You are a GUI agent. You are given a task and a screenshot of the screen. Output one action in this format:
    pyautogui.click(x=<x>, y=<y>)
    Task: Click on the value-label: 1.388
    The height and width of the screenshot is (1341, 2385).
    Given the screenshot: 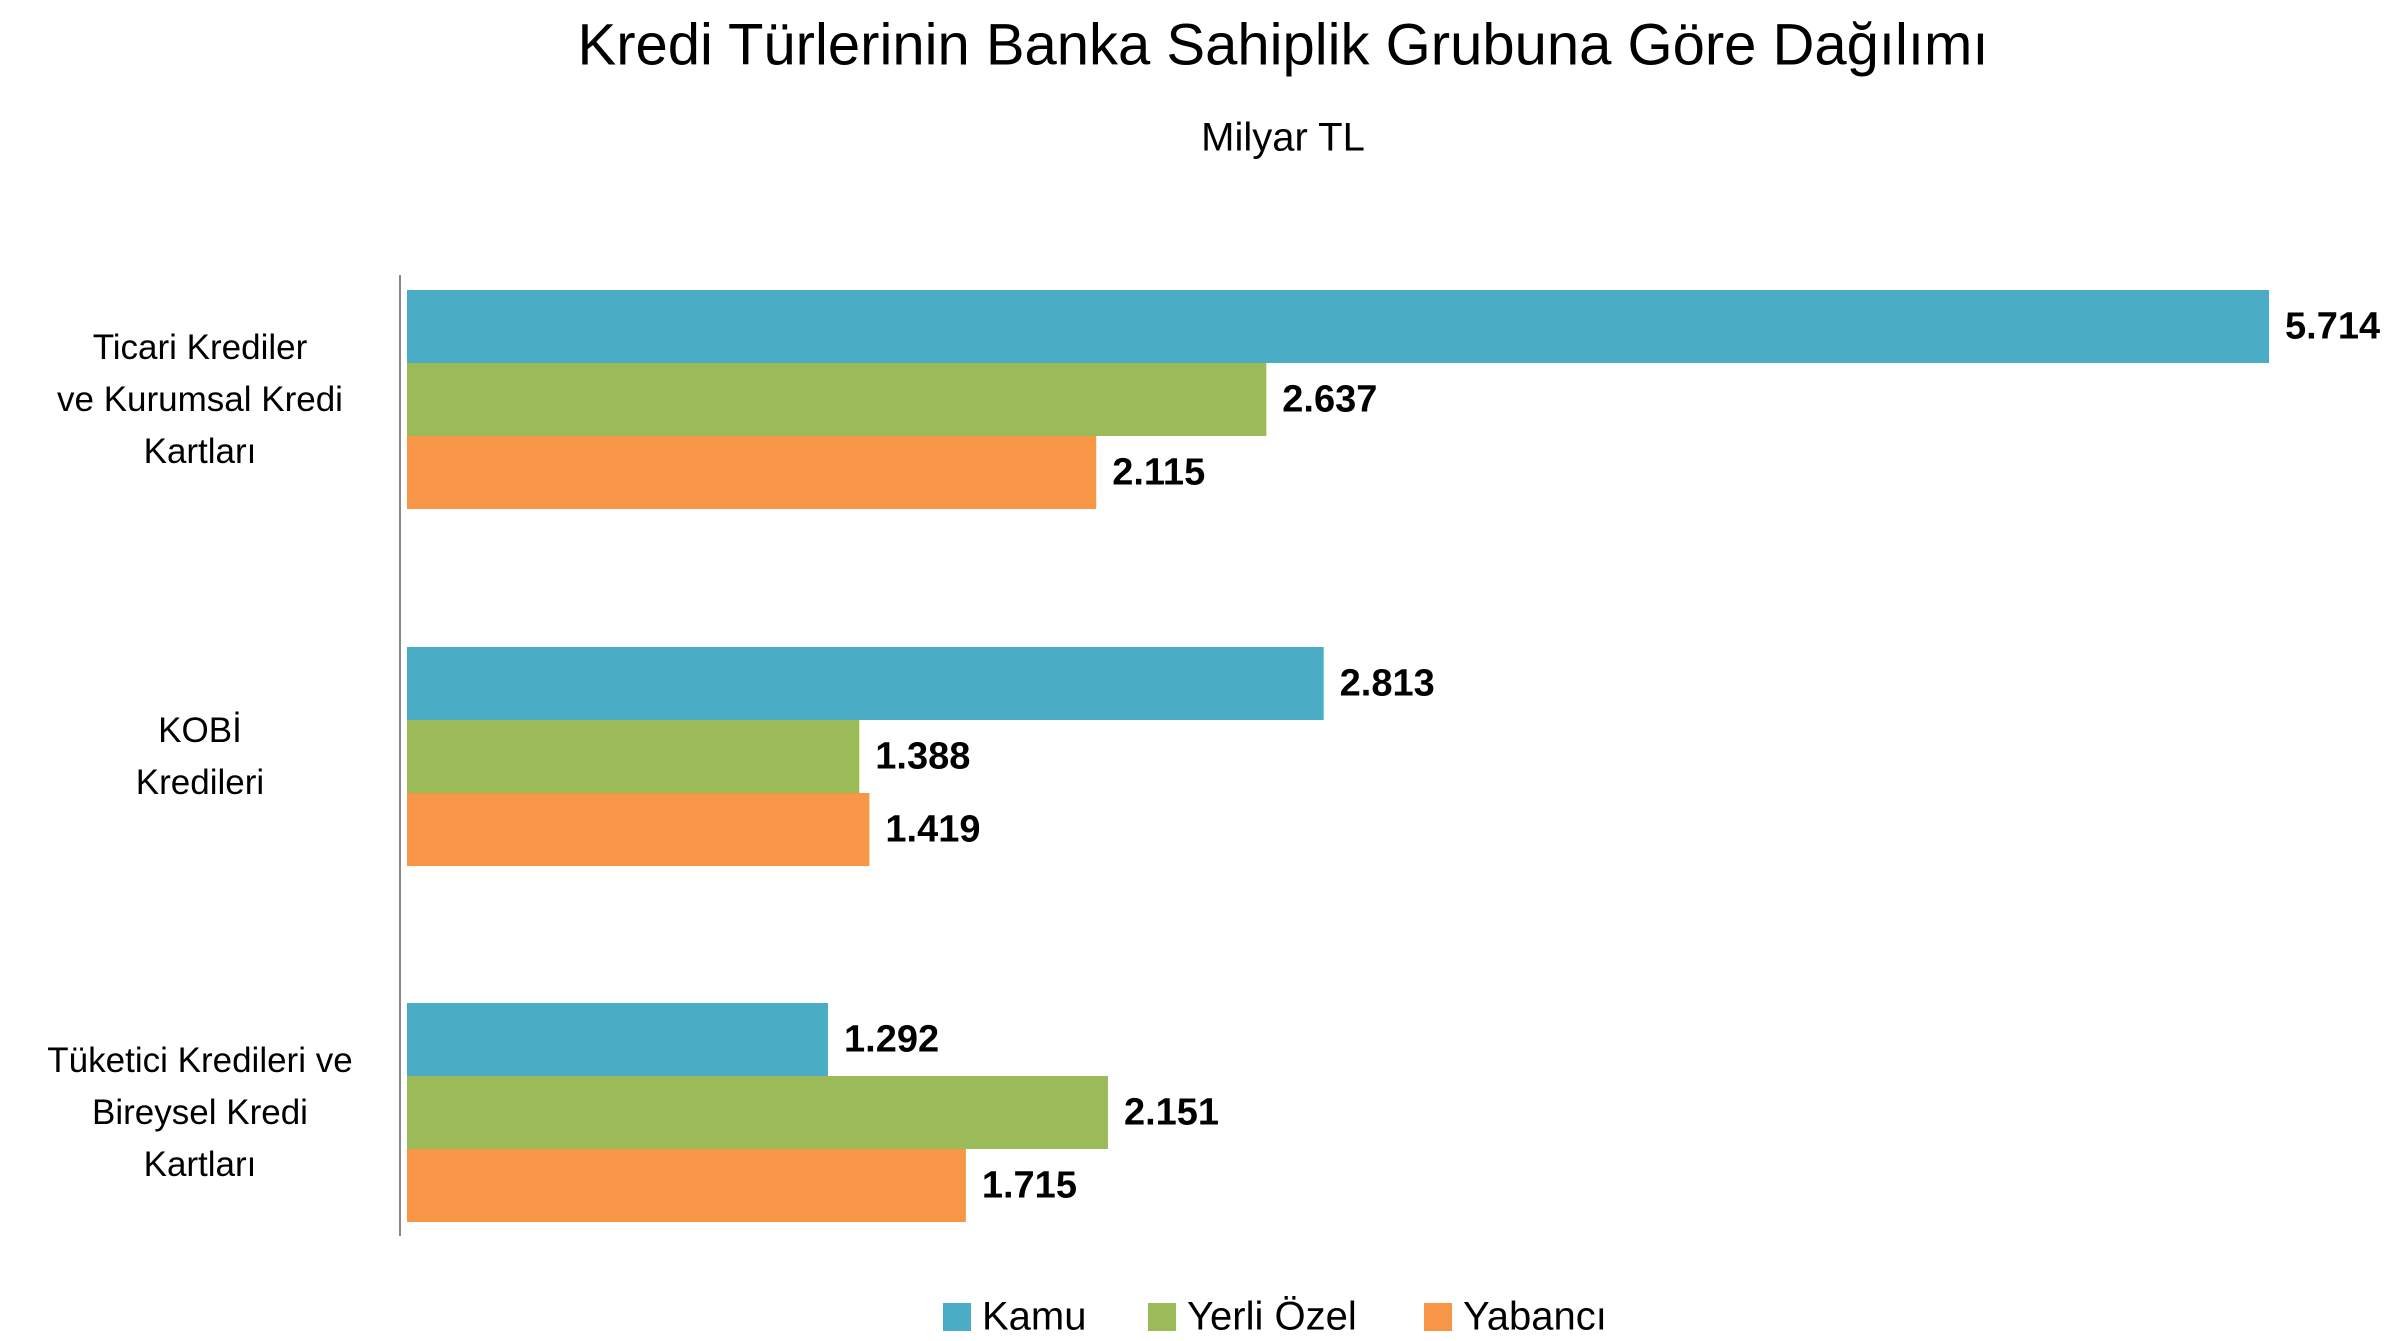 What is the action you would take?
    pyautogui.click(x=922, y=757)
    